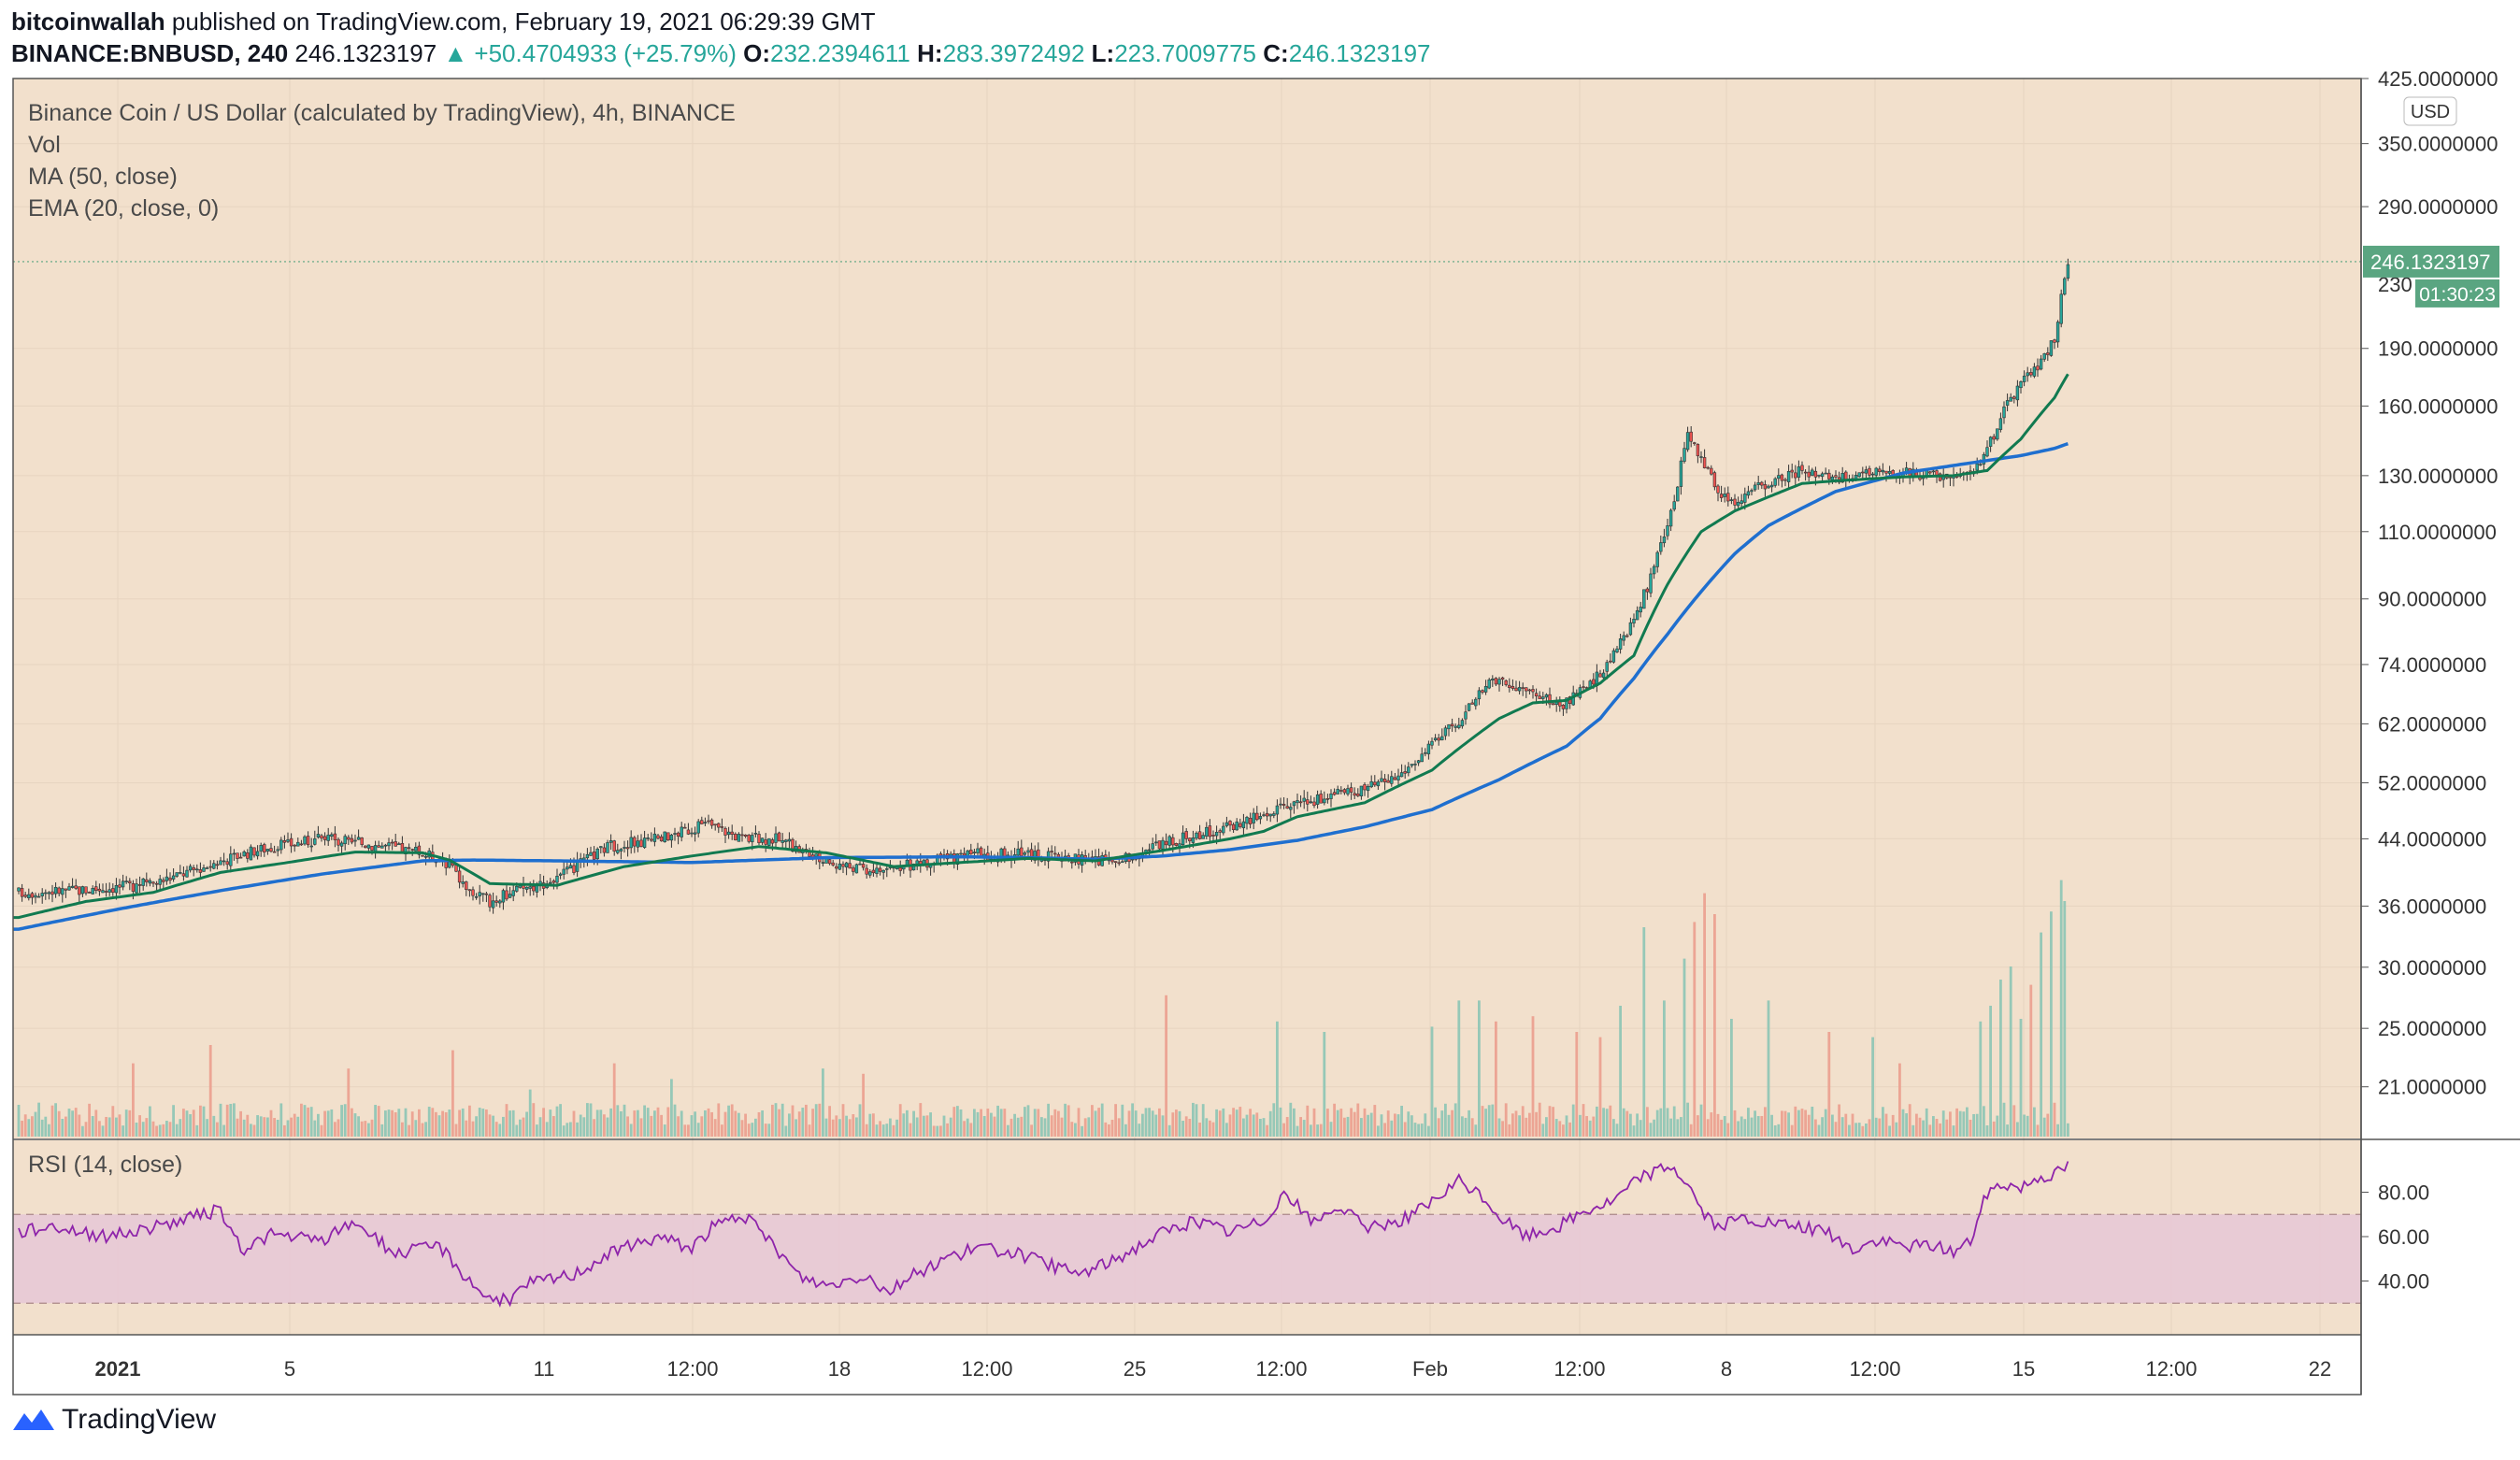 This screenshot has height=1460, width=2520. Describe the element at coordinates (105, 1165) in the screenshot. I see `rsi-legend: RSI (14, close)` at that location.